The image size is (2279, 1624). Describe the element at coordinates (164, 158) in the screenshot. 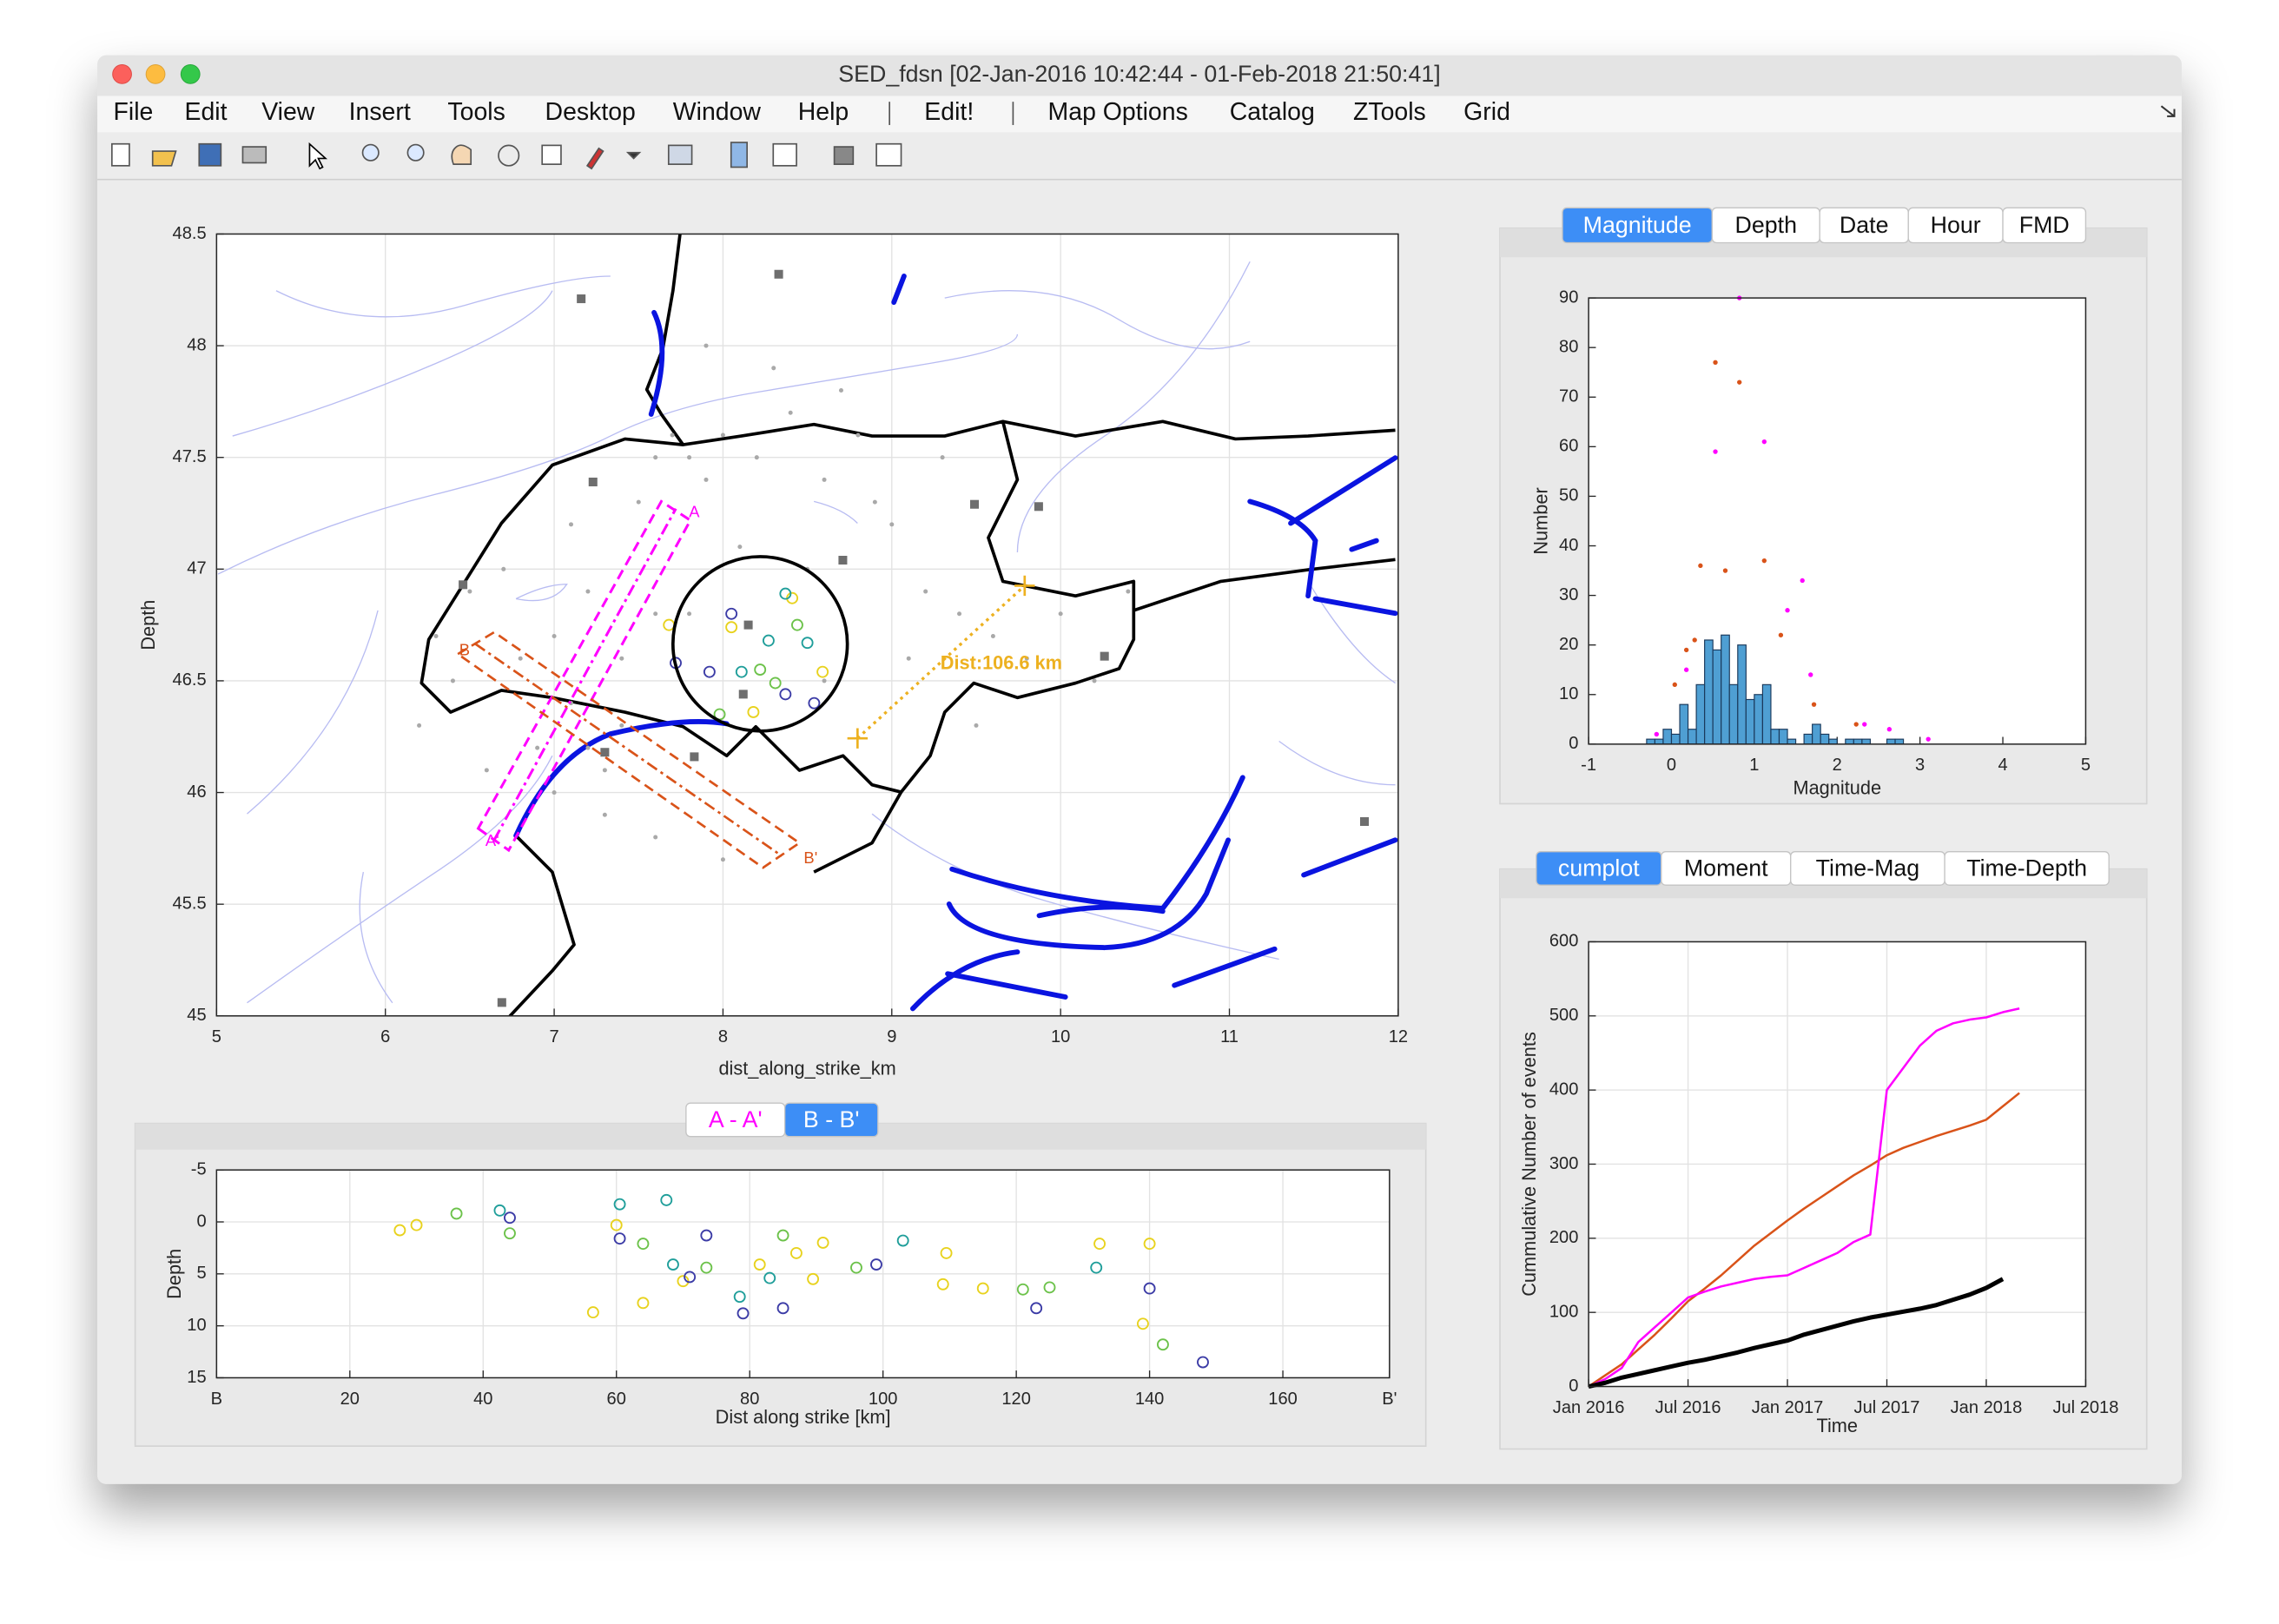

I see `open-icon` at that location.